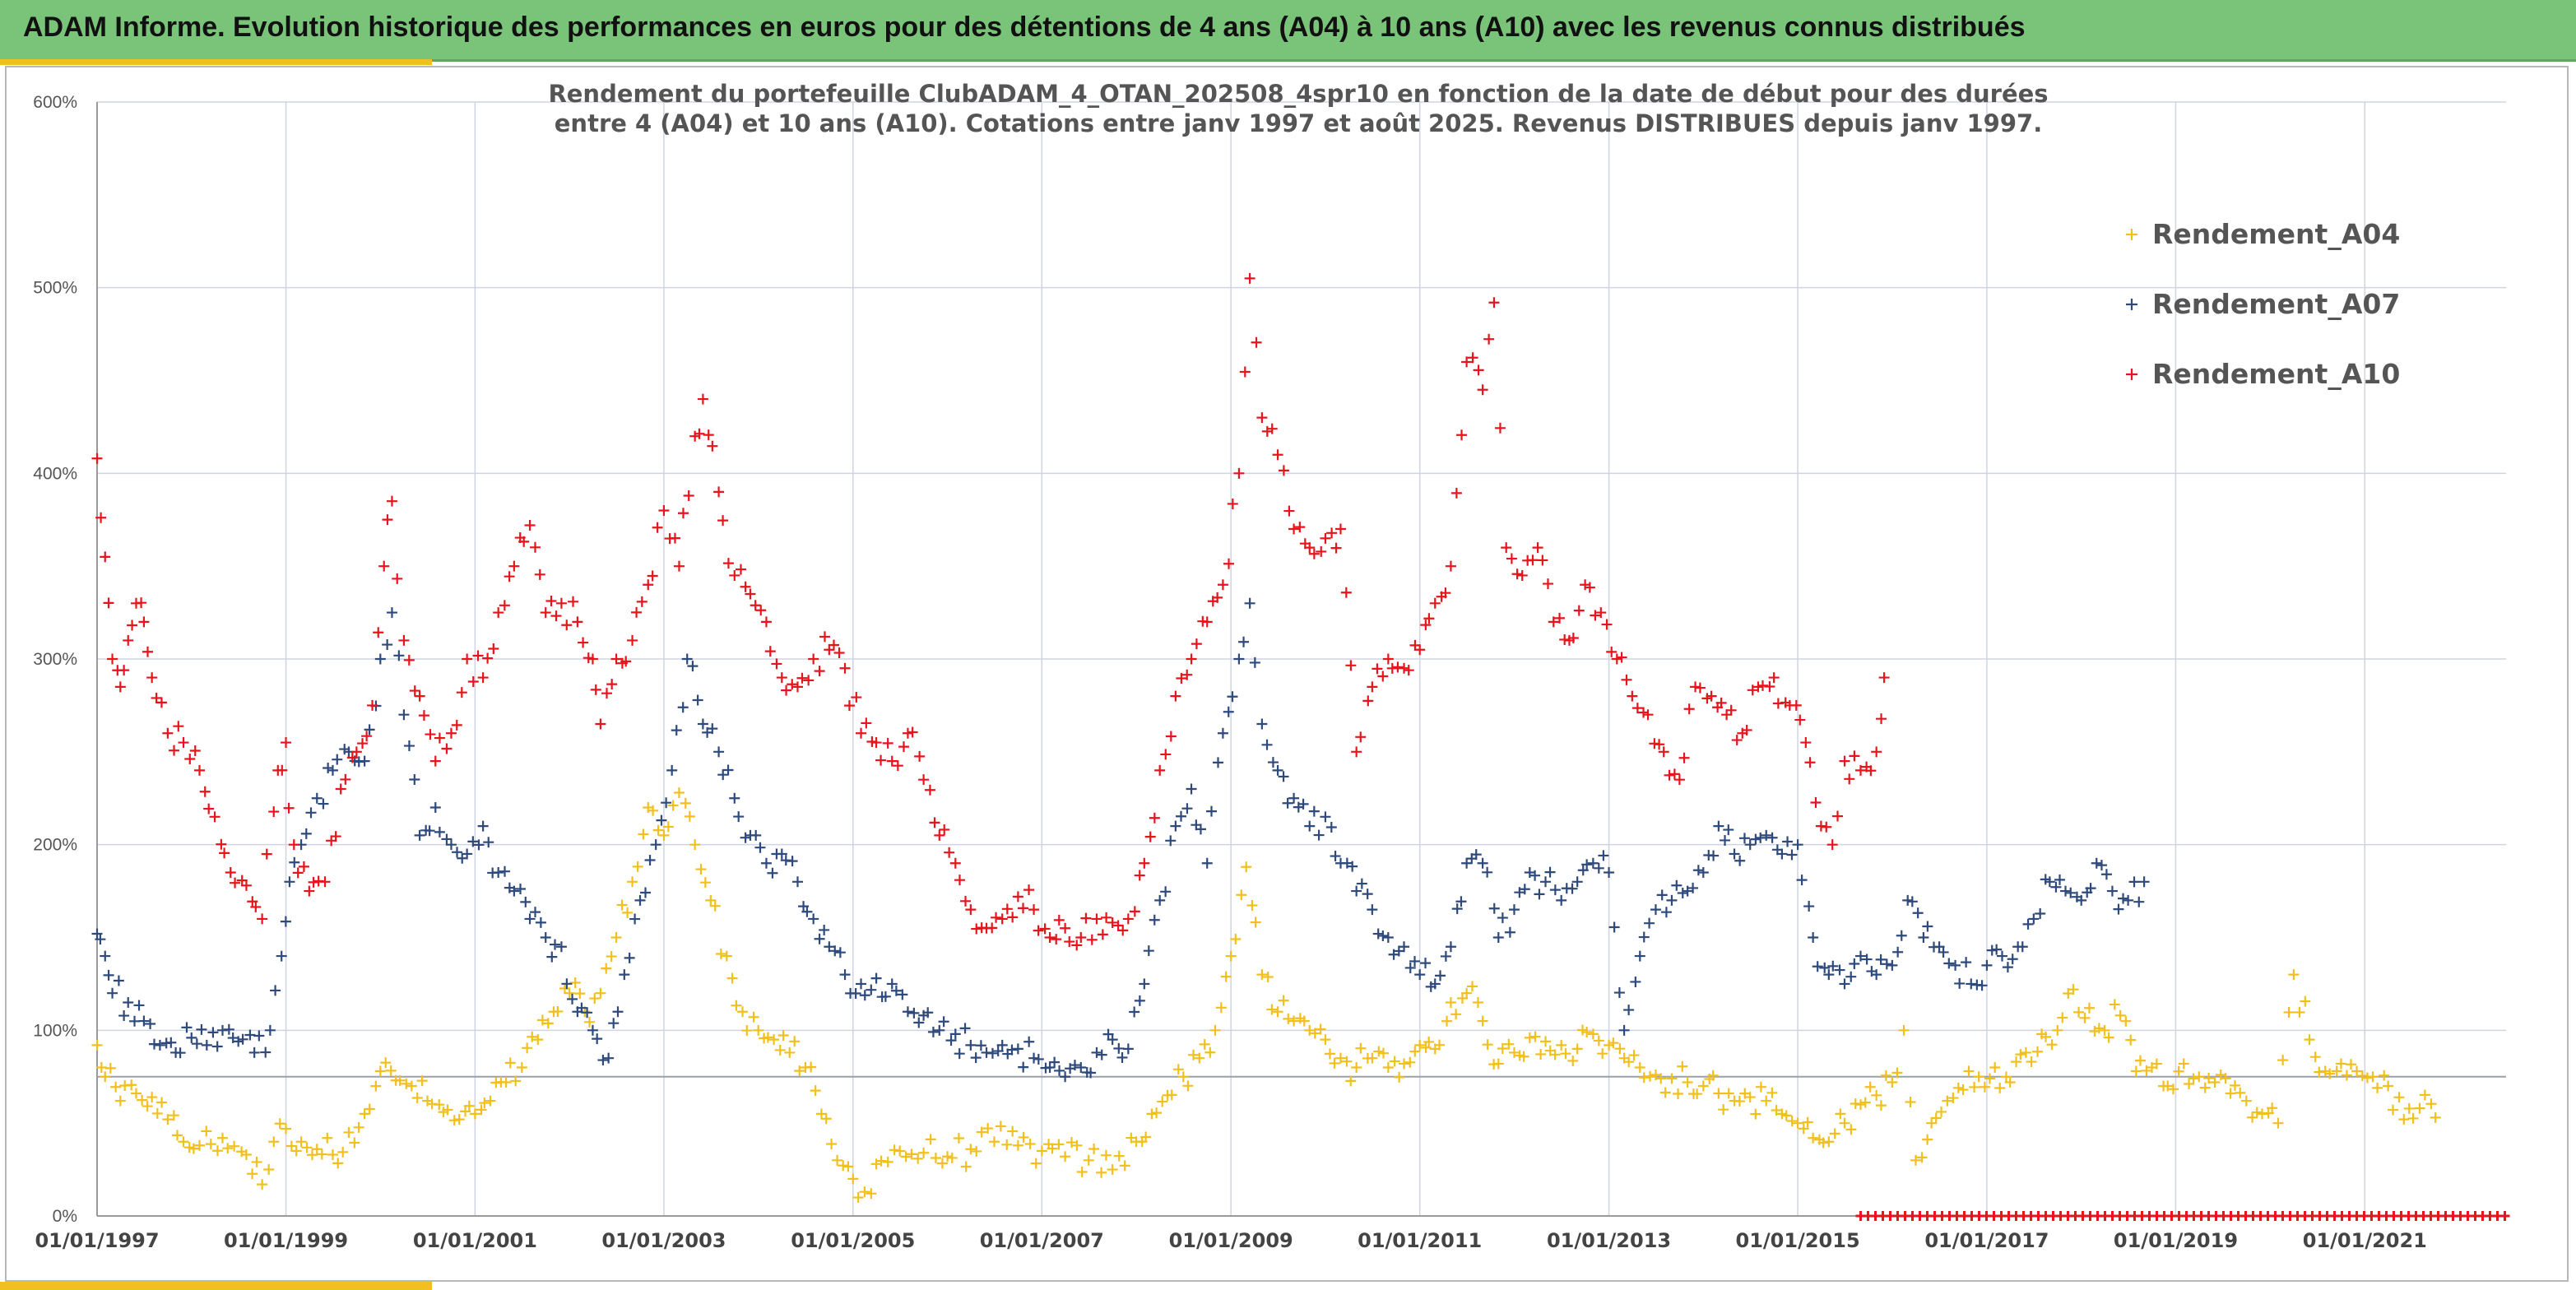  Describe the element at coordinates (55, 1030) in the screenshot. I see `y-tick-label: 100%` at that location.